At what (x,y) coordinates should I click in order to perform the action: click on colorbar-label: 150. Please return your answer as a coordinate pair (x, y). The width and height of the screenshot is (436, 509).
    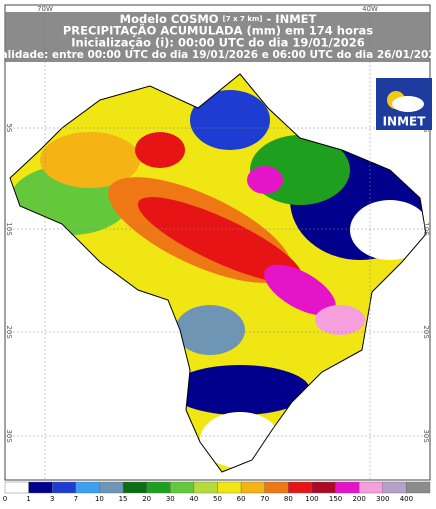
    Looking at the image, I should click on (335, 499).